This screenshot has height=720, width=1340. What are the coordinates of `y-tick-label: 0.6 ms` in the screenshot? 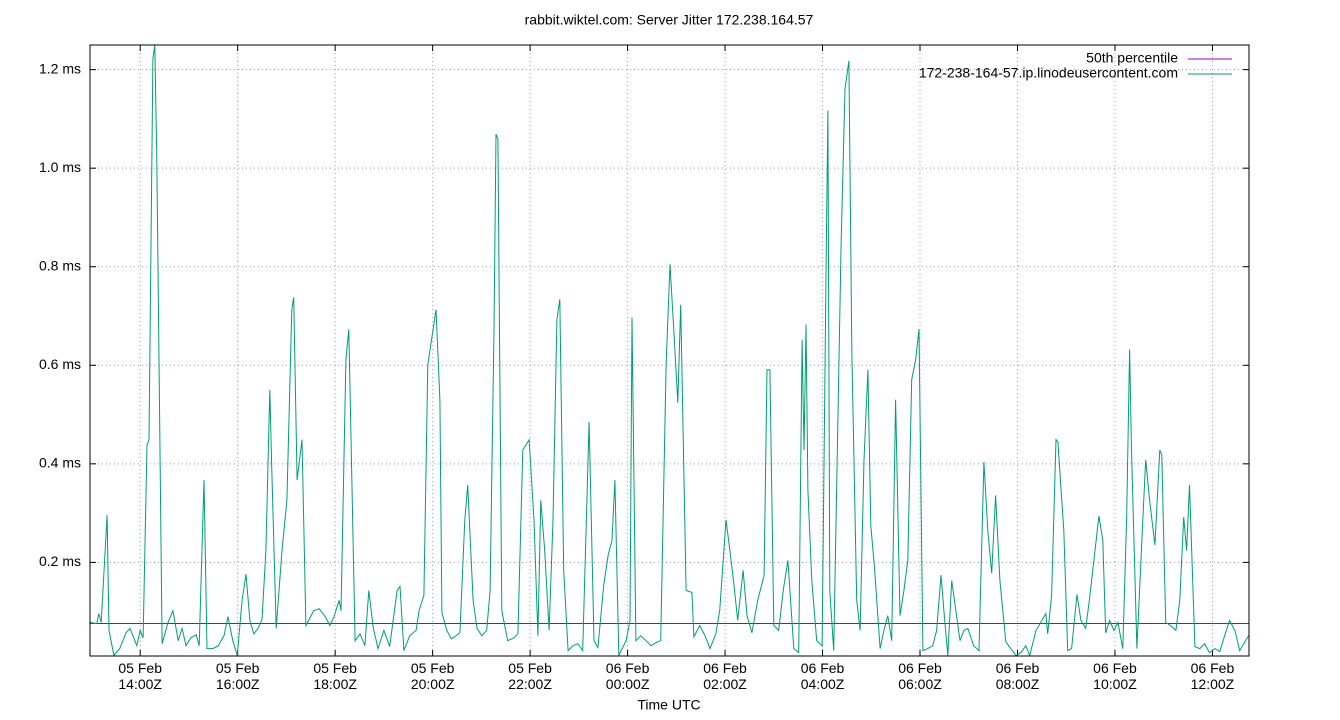 It's located at (60, 364).